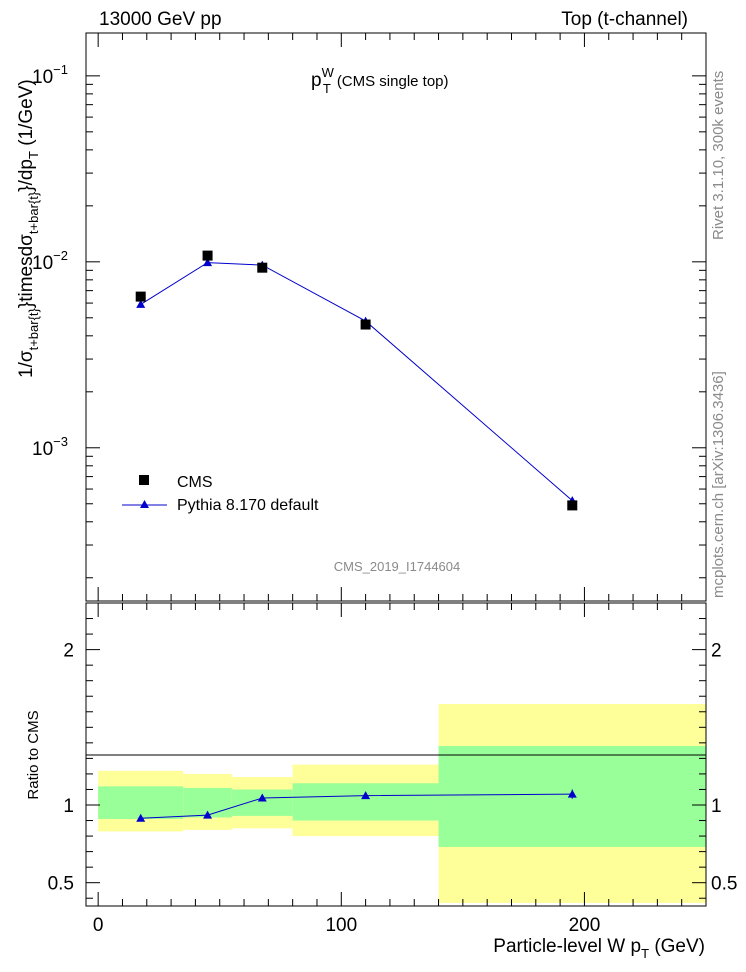 This screenshot has width=746, height=972. Describe the element at coordinates (50, 447) in the screenshot. I see `y-tick-label: 10⁻³` at that location.